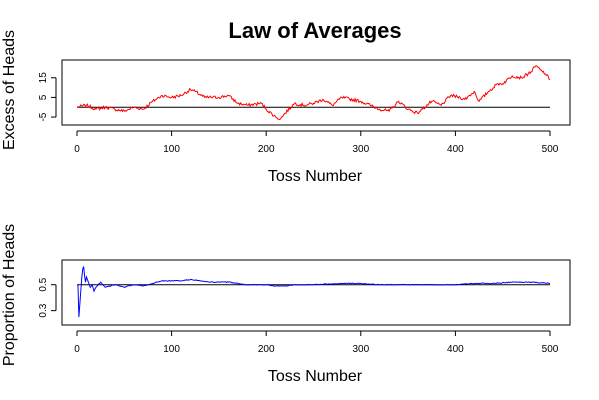 The image size is (599, 400). I want to click on y-tick-label: 0.3, so click(43, 310).